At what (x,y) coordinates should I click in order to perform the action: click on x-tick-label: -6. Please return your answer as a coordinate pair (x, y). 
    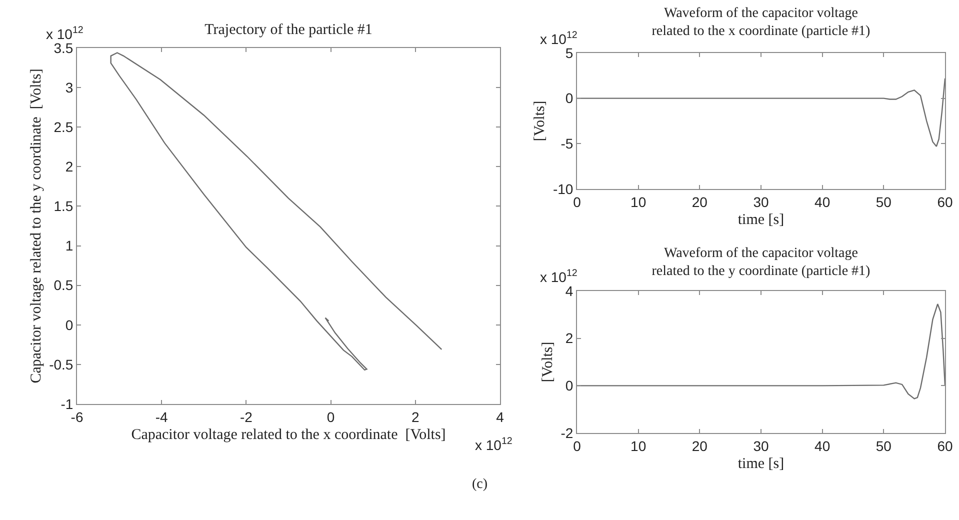
    Looking at the image, I should click on (77, 416).